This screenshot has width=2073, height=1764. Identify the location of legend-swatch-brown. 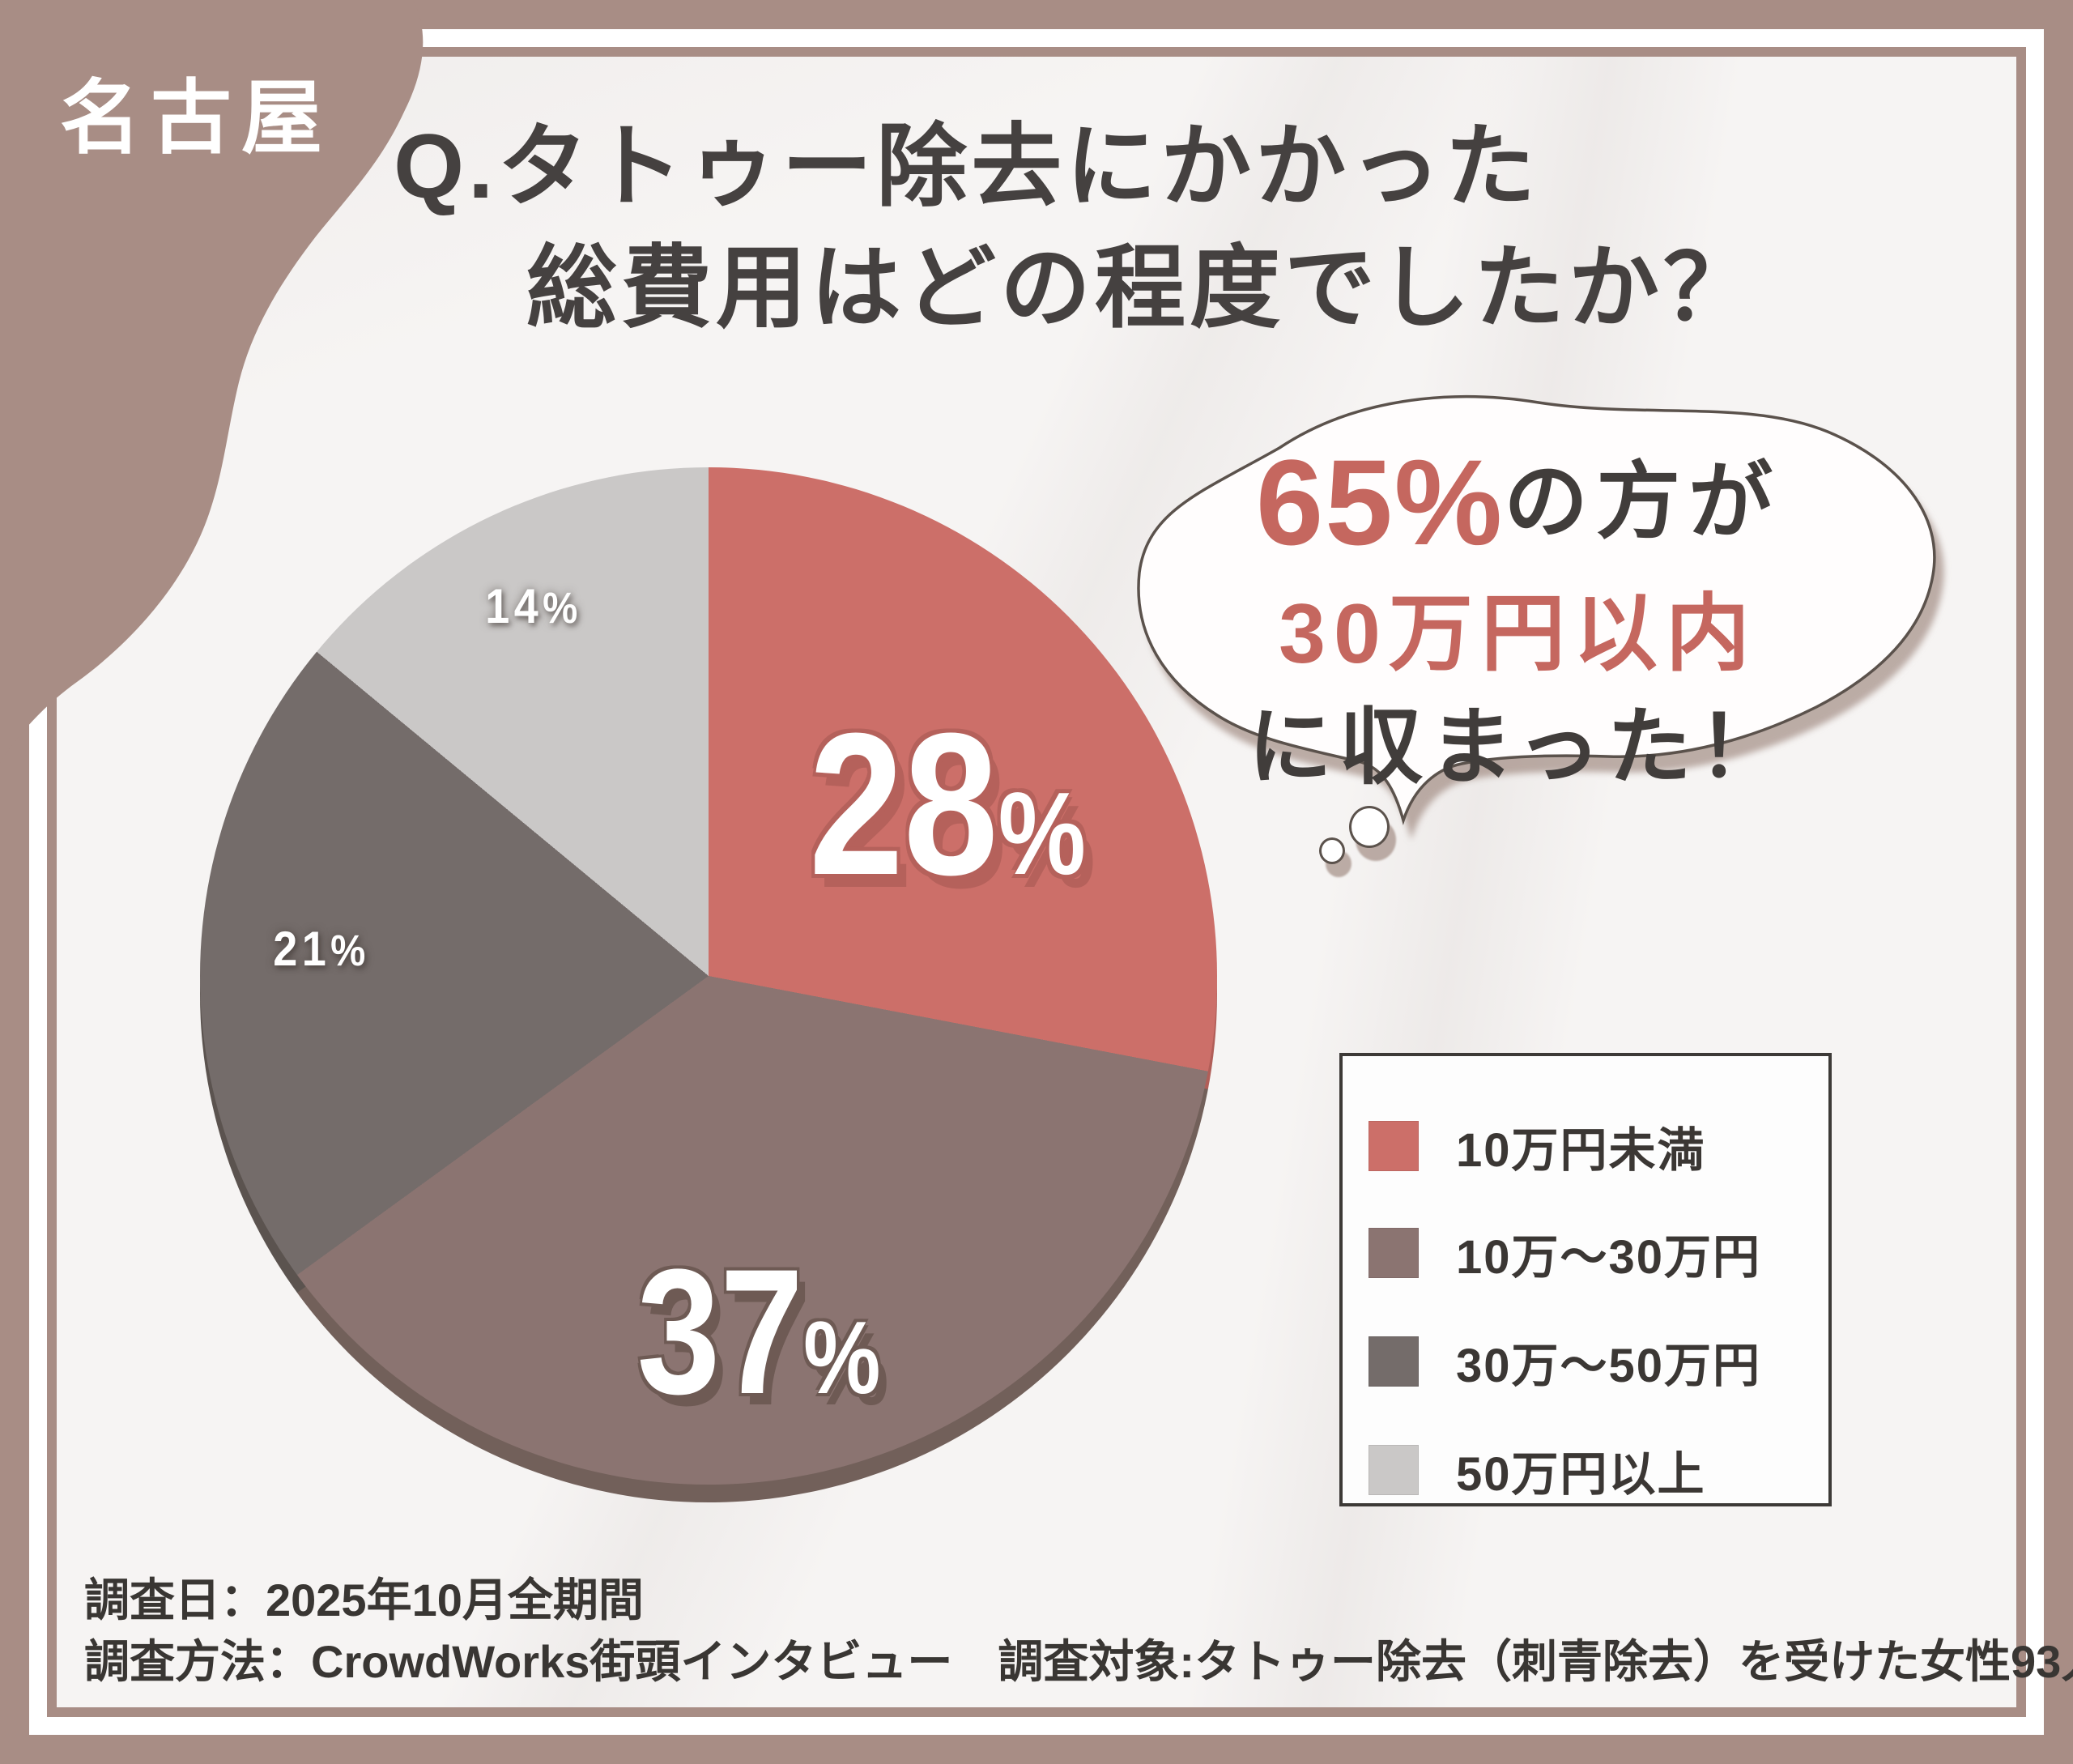
(1394, 1253).